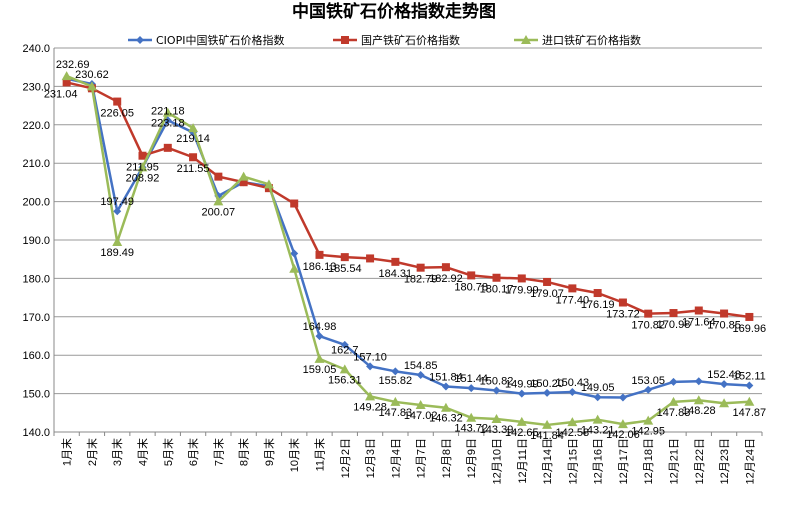 The image size is (787, 505). What do you see at coordinates (750, 461) in the screenshot?
I see `x-tick-label: 12月24日` at bounding box center [750, 461].